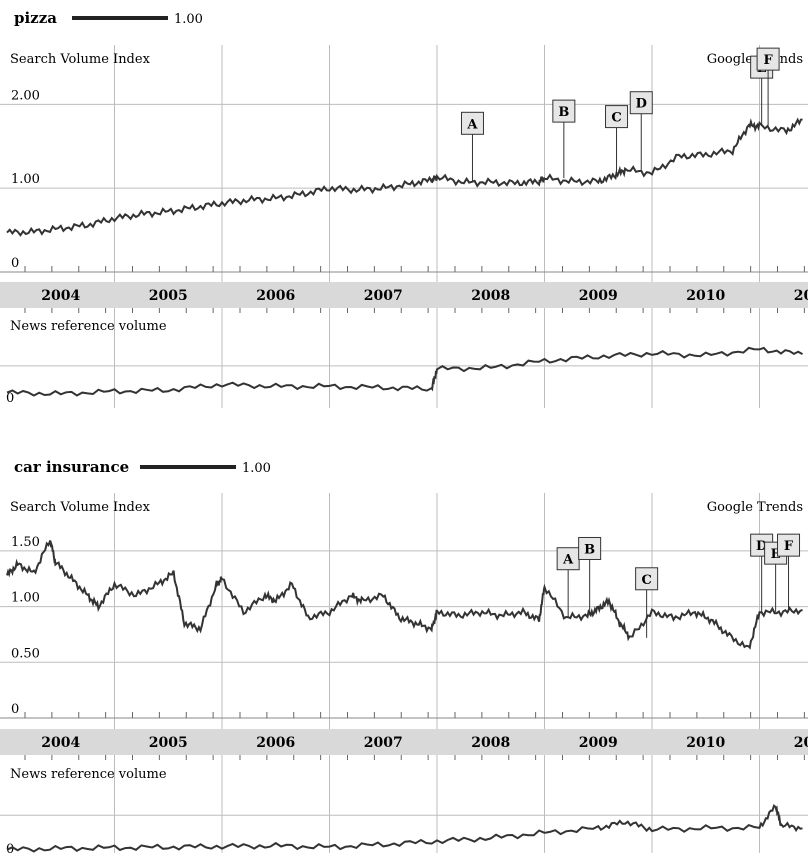 The image size is (808, 853). I want to click on car-insurance-year-label: 2005, so click(168, 743).